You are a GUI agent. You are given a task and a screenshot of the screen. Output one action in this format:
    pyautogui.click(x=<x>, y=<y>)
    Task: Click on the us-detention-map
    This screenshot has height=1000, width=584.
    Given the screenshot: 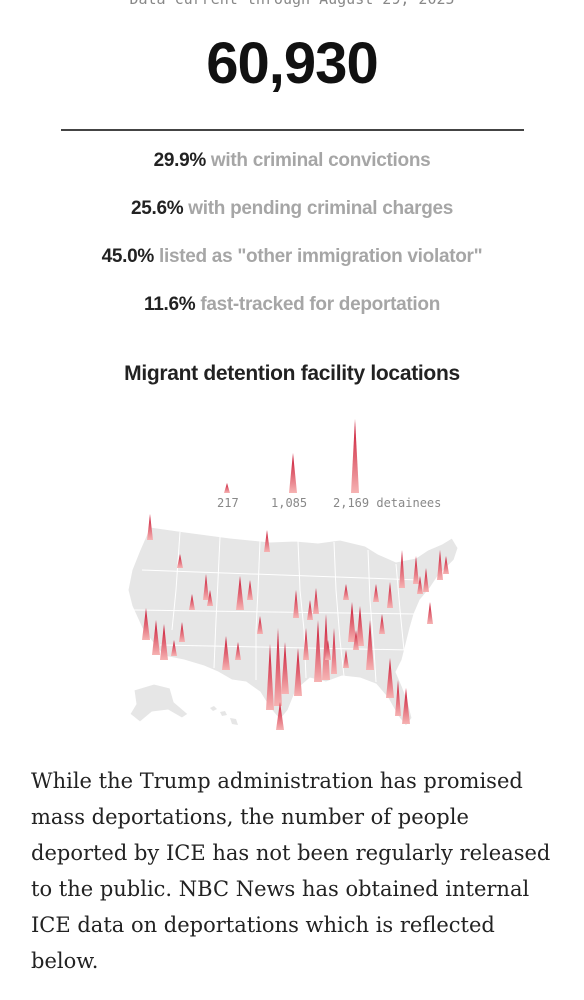 What is the action you would take?
    pyautogui.click(x=293, y=622)
    